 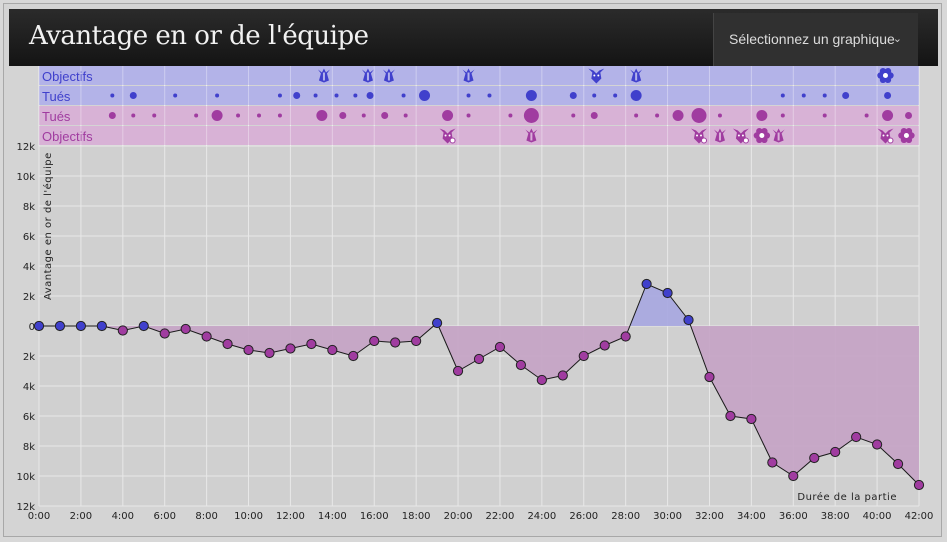 What do you see at coordinates (625, 516) in the screenshot?
I see `x-tick-label: 28:00` at bounding box center [625, 516].